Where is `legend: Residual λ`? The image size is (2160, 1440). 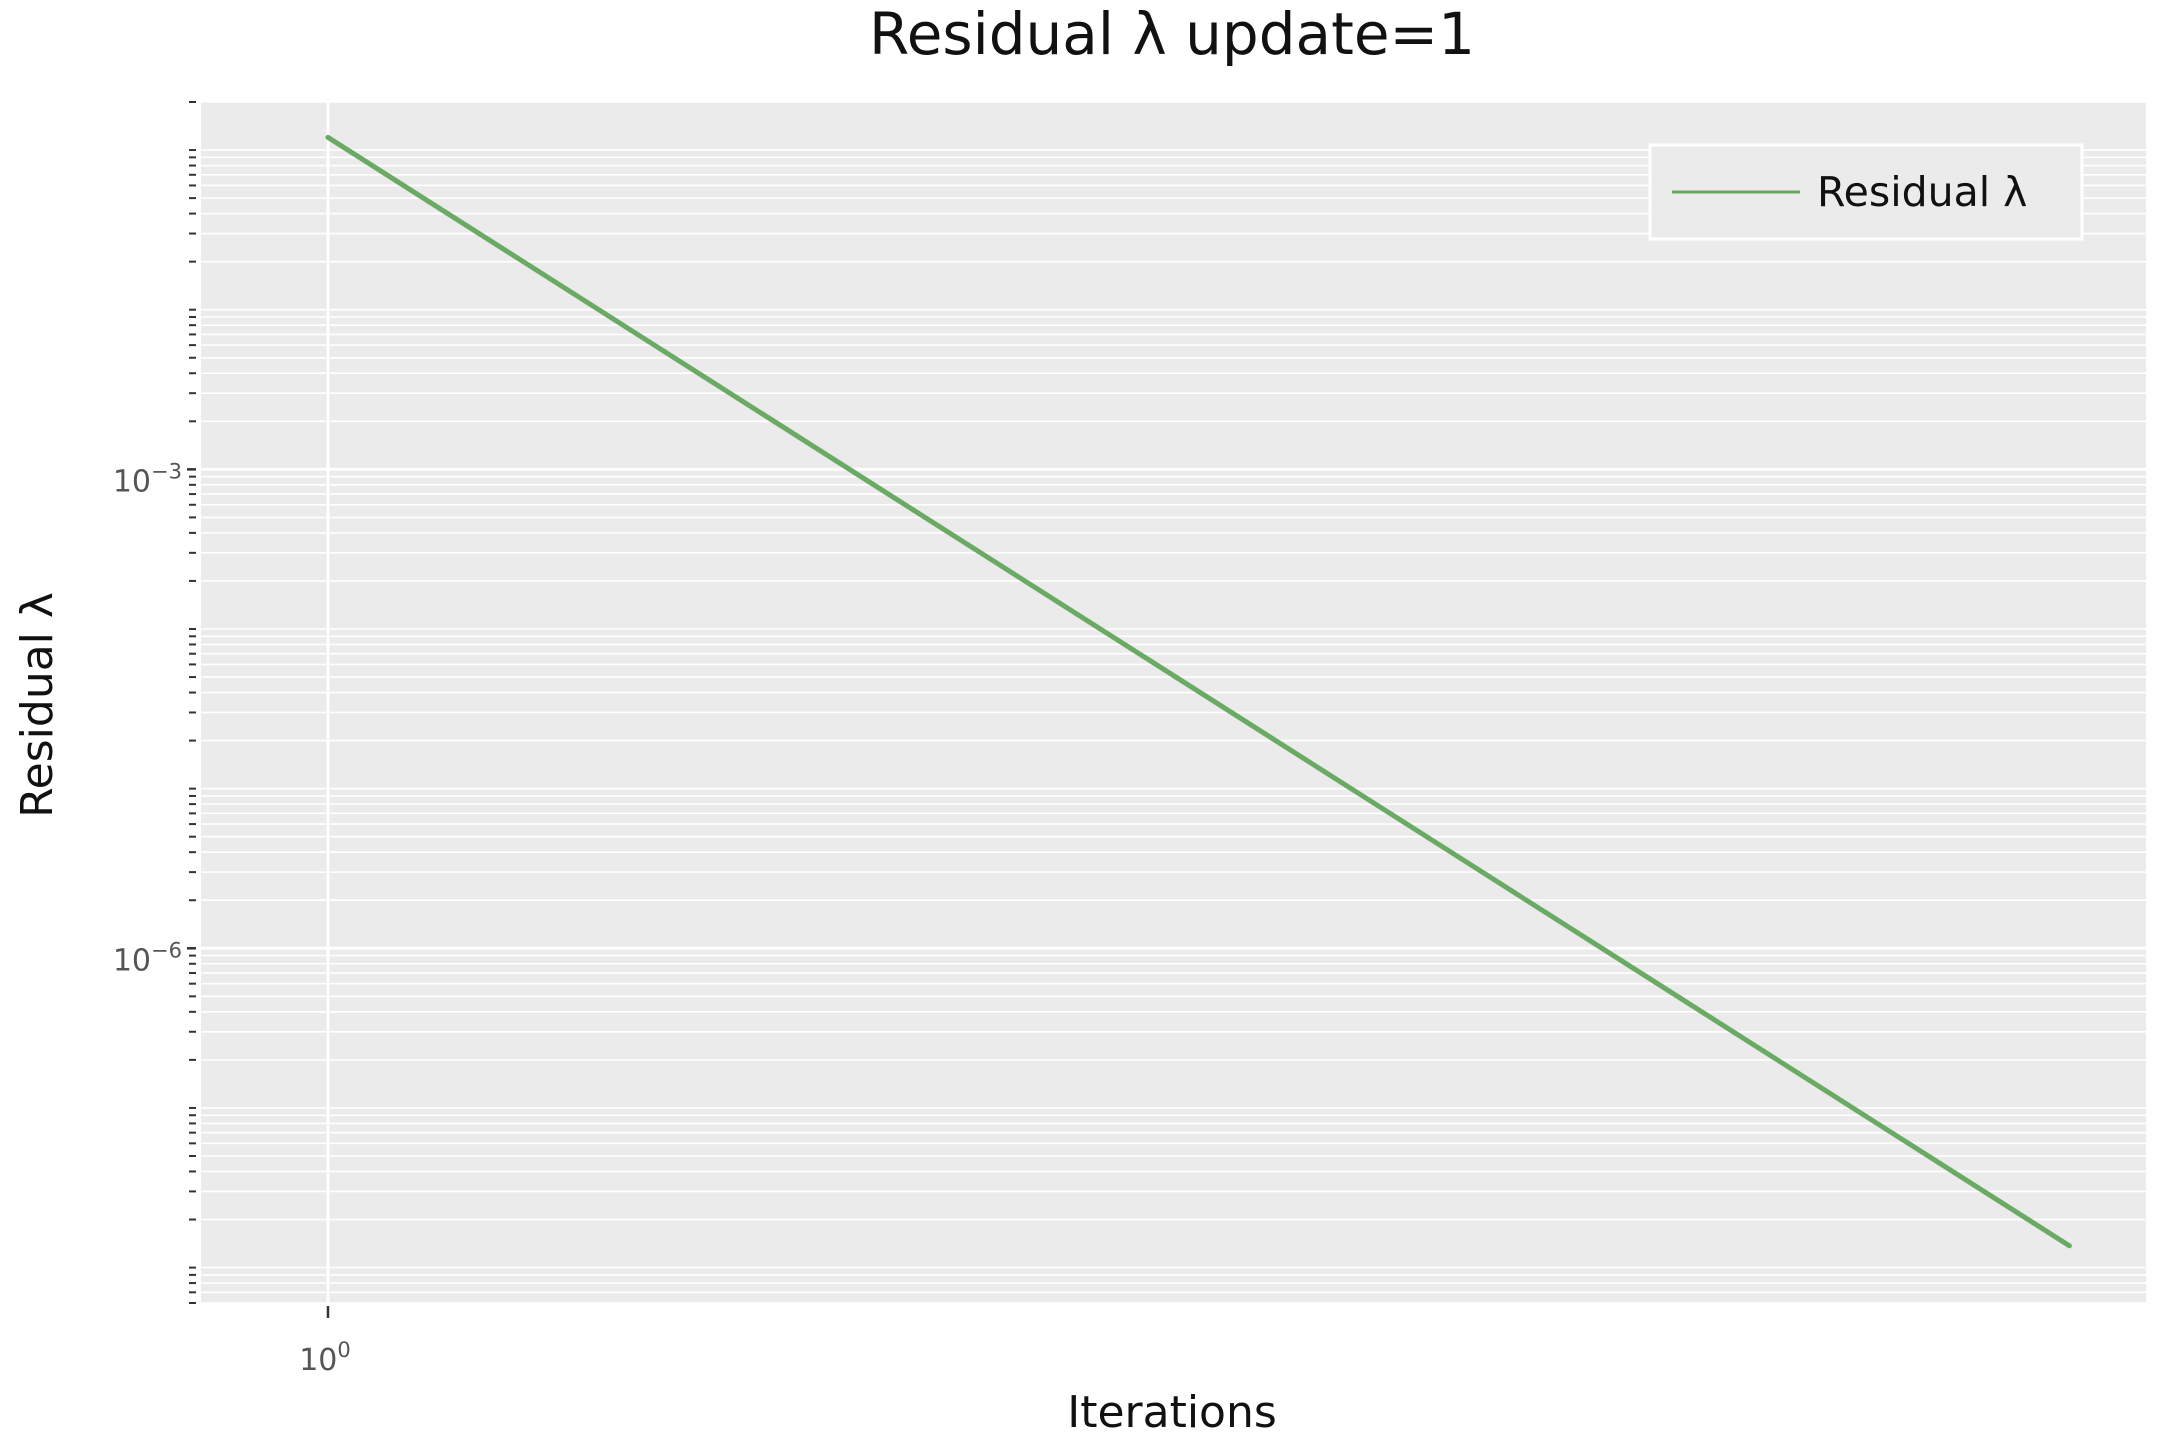 legend: Residual λ is located at coordinates (1866, 192).